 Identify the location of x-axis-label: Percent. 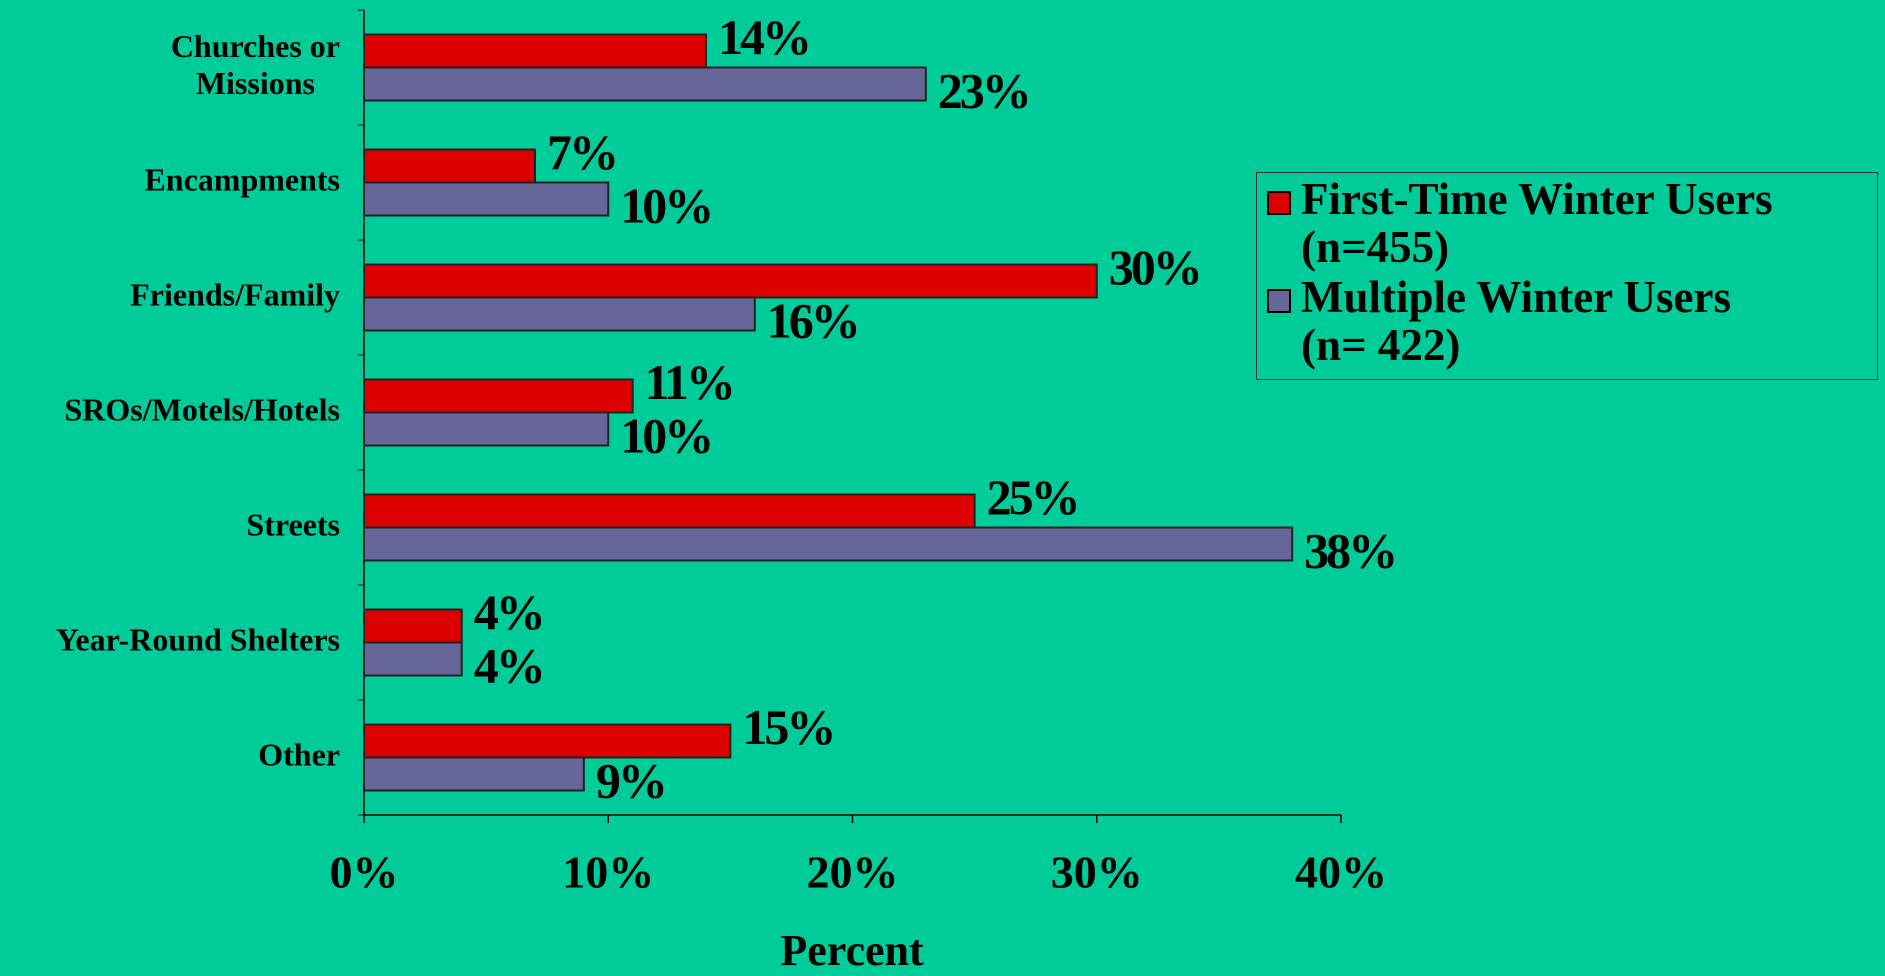
(852, 950).